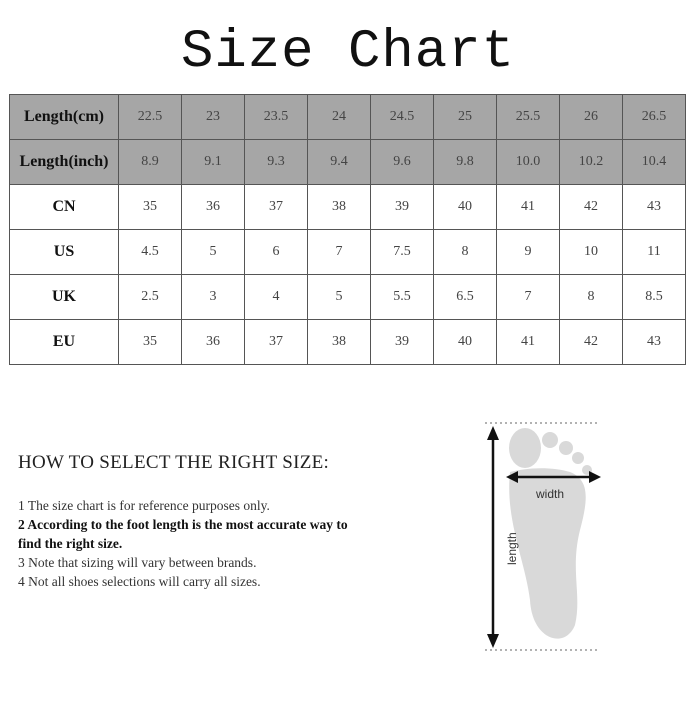 Image resolution: width=696 pixels, height=724 pixels. What do you see at coordinates (528, 117) in the screenshot?
I see `size-cell: 25.5` at bounding box center [528, 117].